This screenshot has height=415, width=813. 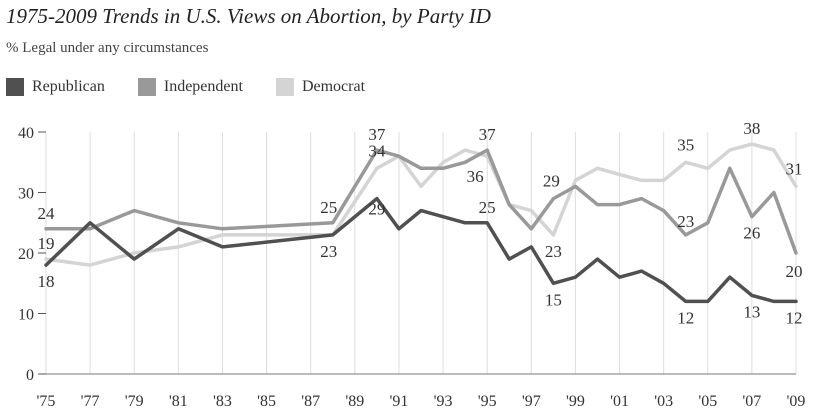 I want to click on x-tick-label: '87, so click(x=310, y=401).